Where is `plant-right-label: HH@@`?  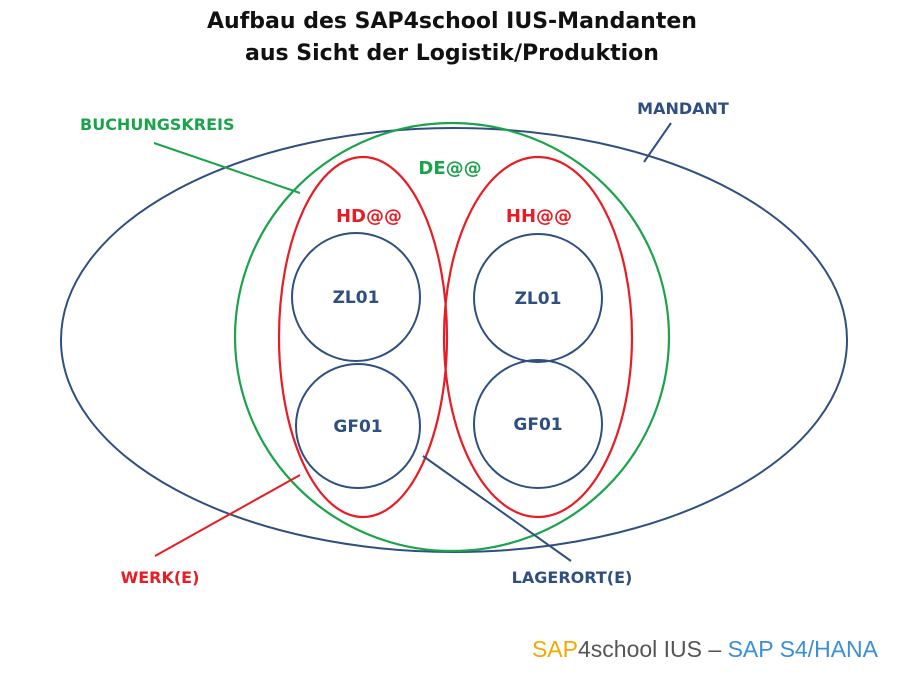 plant-right-label: HH@@ is located at coordinates (539, 216).